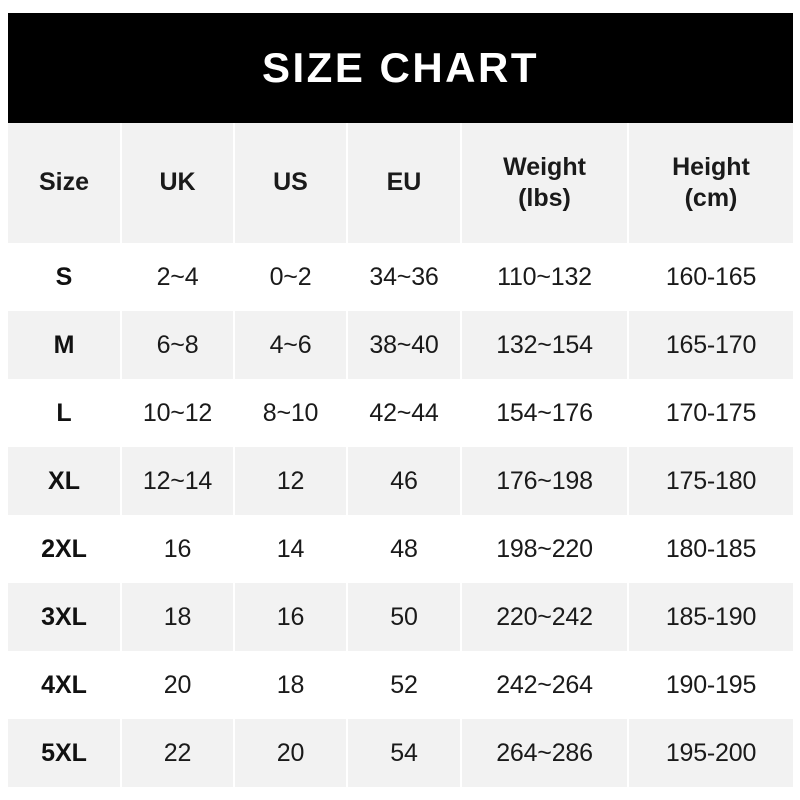 The height and width of the screenshot is (800, 800). Describe the element at coordinates (710, 277) in the screenshot. I see `cell-height: 160-165` at that location.